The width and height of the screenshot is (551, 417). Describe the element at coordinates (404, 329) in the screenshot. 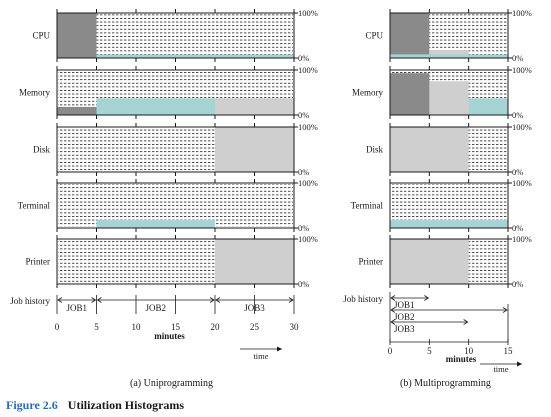

I see `job-label: JOB3` at that location.